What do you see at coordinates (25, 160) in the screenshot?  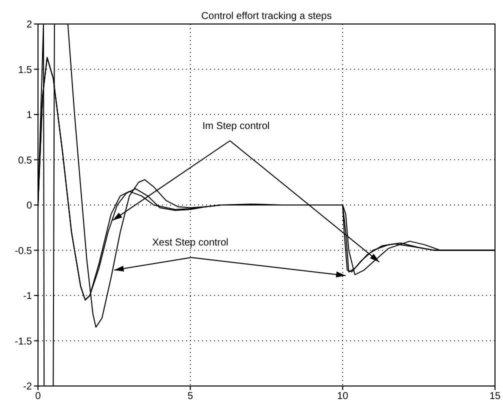 I see `y-tick-label: 0.5` at bounding box center [25, 160].